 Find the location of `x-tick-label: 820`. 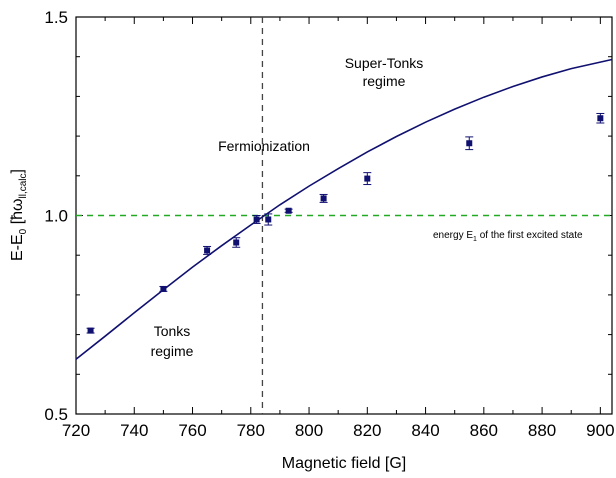

x-tick-label: 820 is located at coordinates (367, 430).